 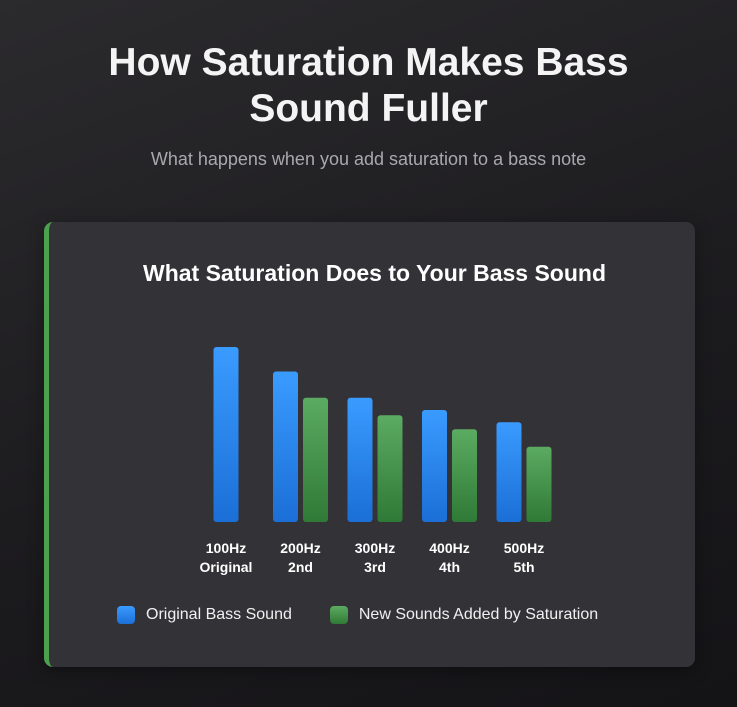 What do you see at coordinates (368, 62) in the screenshot?
I see `page-title-line-1: How Saturation Makes Bass` at bounding box center [368, 62].